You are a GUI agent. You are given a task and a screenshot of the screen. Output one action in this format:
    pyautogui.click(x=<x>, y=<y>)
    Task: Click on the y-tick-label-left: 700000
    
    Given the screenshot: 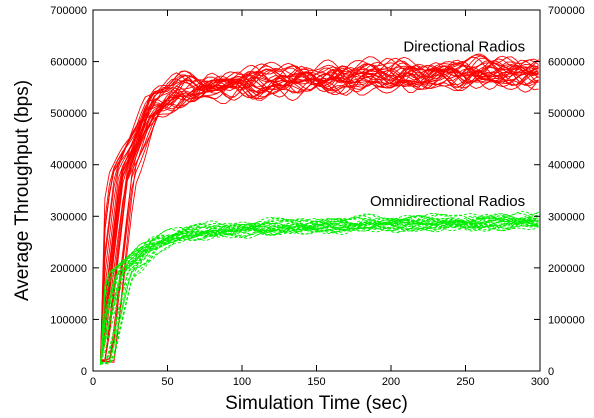 What is the action you would take?
    pyautogui.click(x=68, y=11)
    